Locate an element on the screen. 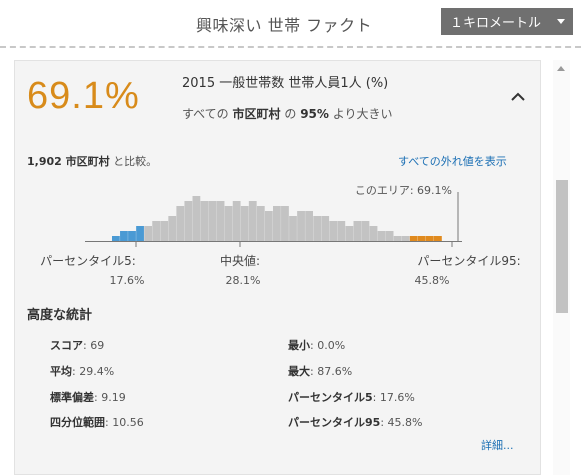 The height and width of the screenshot is (475, 581). fact-value: 69.1% is located at coordinates (83, 96).